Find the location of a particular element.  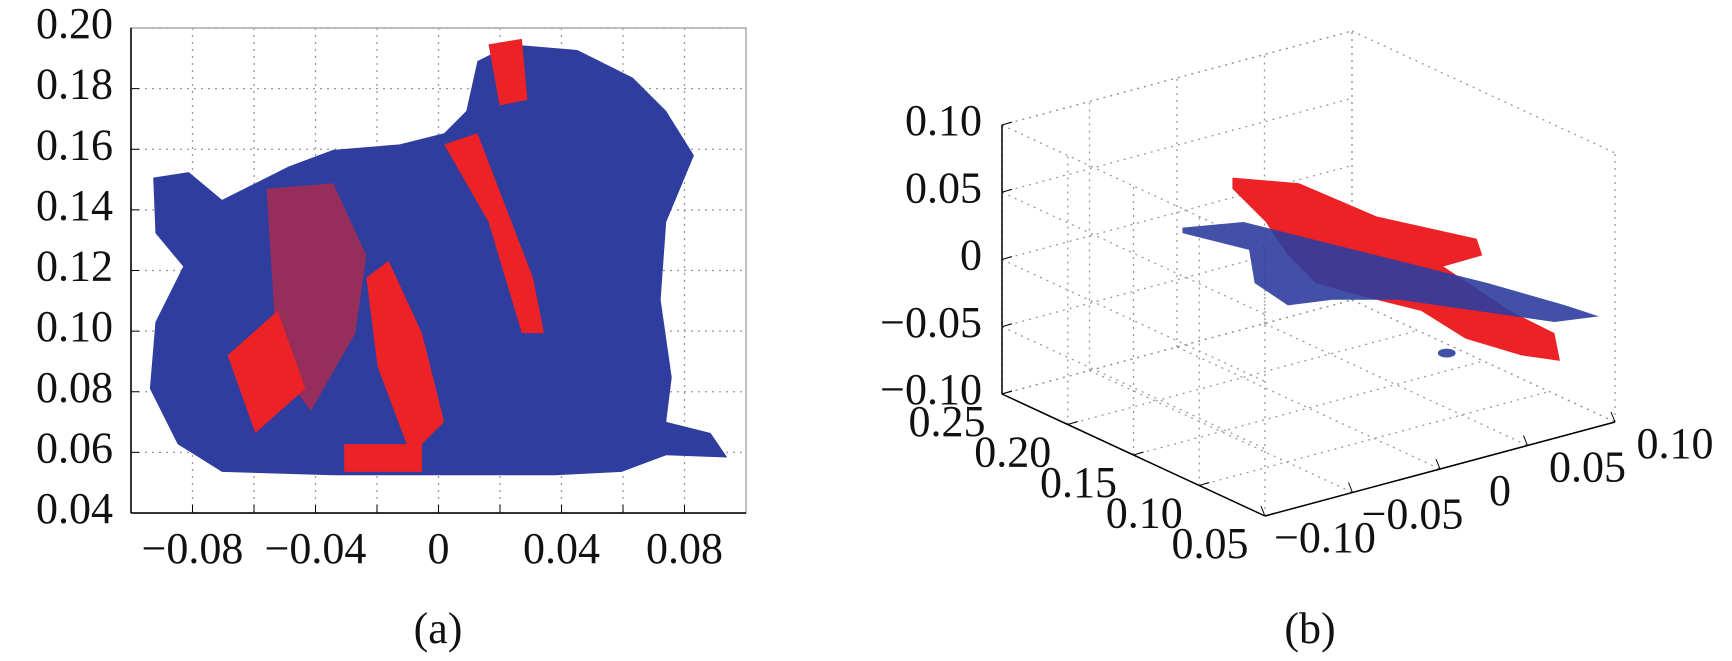

caption: (b) is located at coordinates (1309, 628).